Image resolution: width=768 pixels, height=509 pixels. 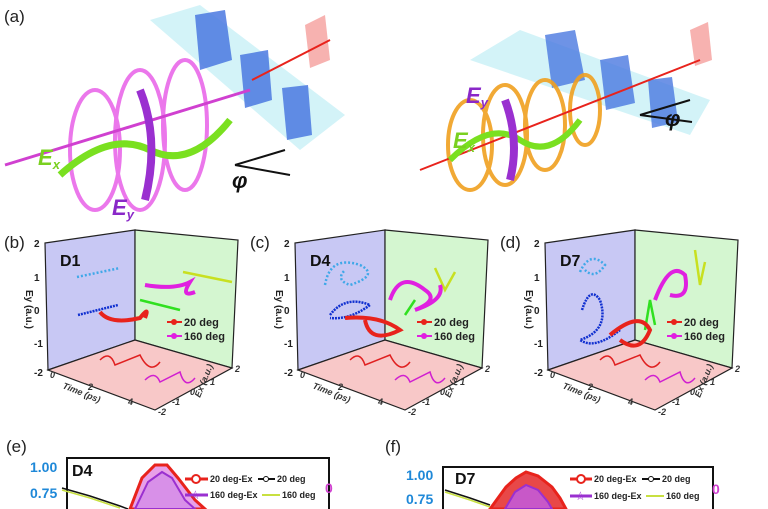 What do you see at coordinates (510, 242) in the screenshot?
I see `panel-label-d: (d)` at bounding box center [510, 242].